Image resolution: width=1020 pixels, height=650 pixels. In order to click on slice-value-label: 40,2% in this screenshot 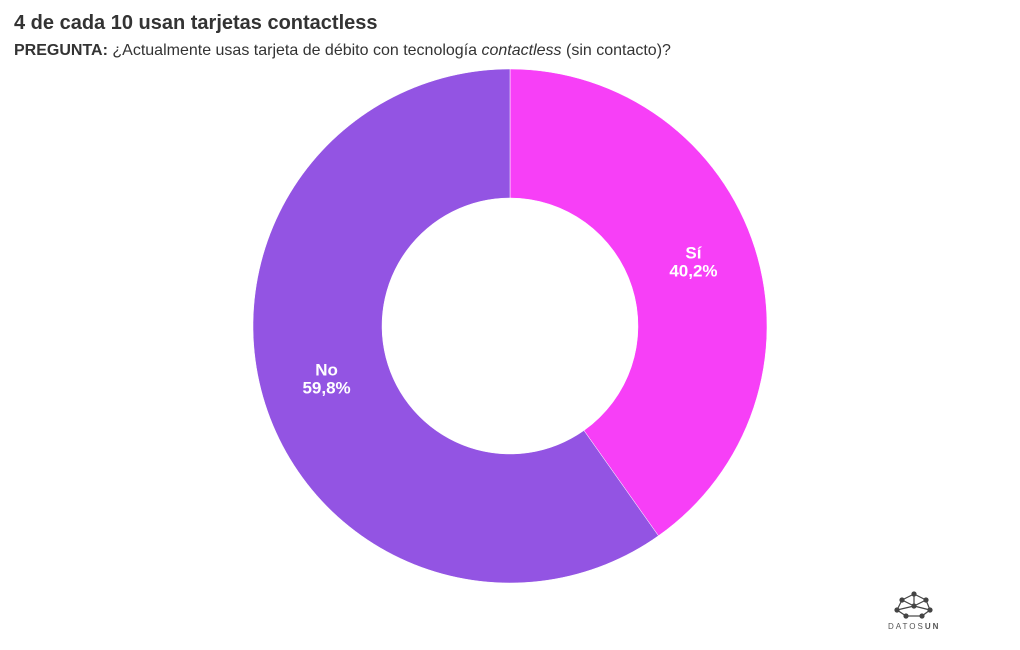, I will do `click(693, 271)`.